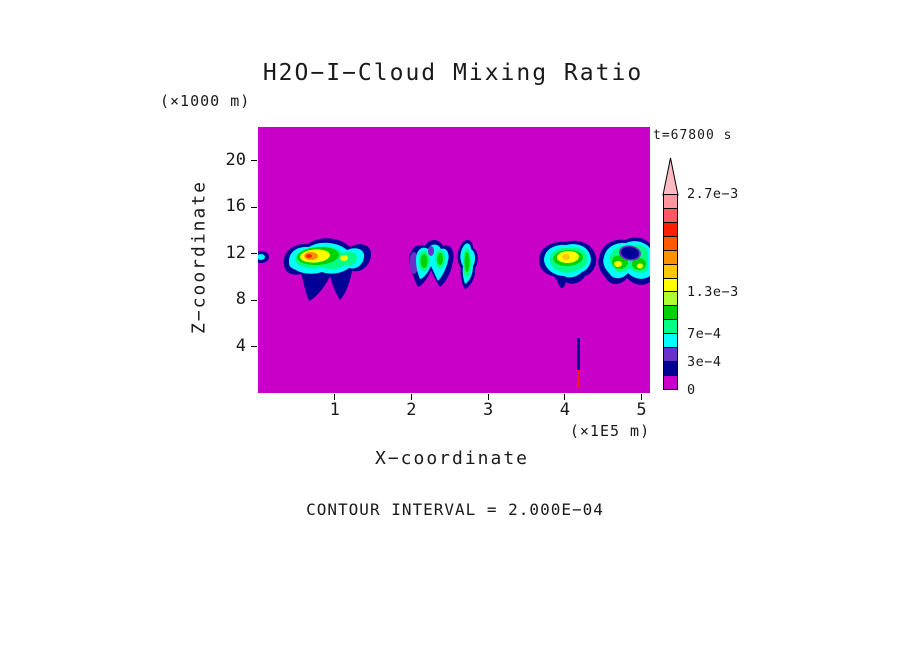 The width and height of the screenshot is (904, 654). I want to click on colorbar-label: 0, so click(691, 390).